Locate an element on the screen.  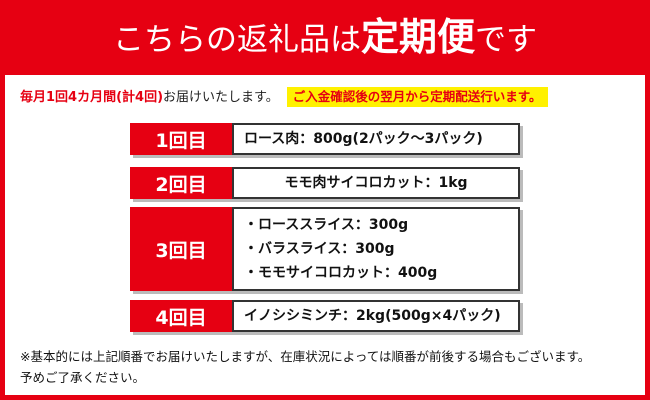
item: ・バラスライス：300g is located at coordinates (319, 249).